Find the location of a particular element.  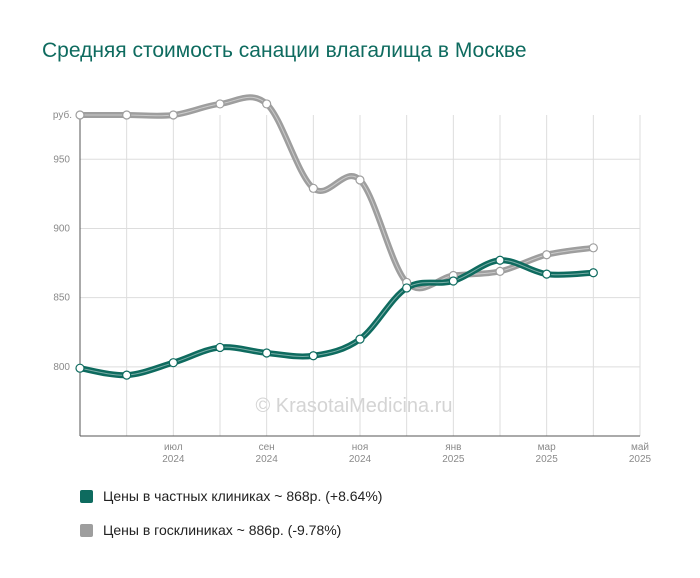

legend-item: Цены в госклиниках ~ 886р. (-9.78%) is located at coordinates (231, 530).